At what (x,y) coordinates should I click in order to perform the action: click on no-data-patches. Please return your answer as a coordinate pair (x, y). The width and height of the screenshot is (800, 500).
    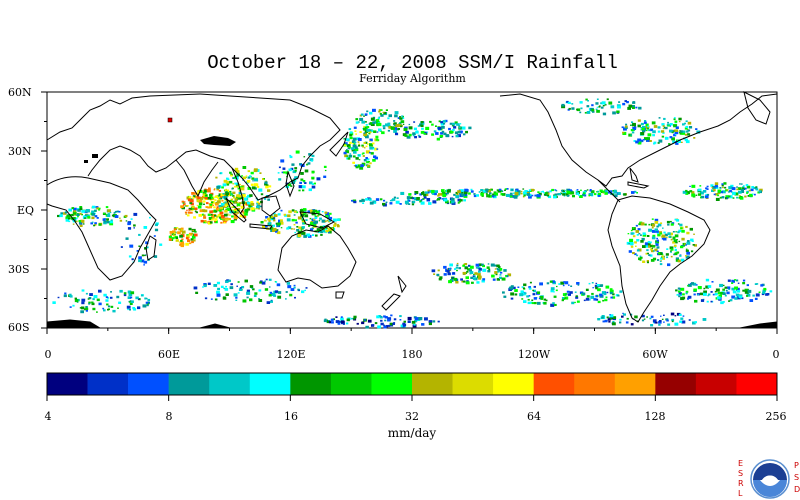
    Looking at the image, I should click on (160, 149).